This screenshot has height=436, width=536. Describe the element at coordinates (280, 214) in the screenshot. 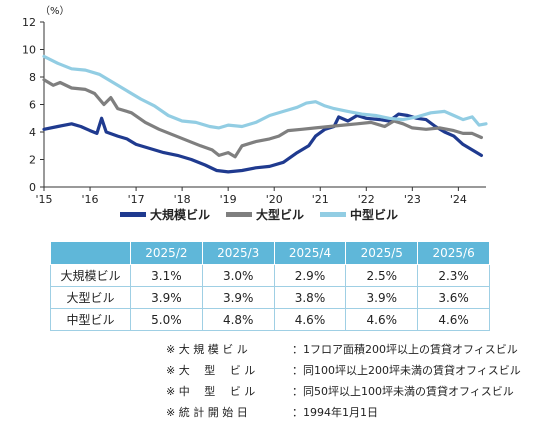

I see `legend-label: 大型ビル` at that location.